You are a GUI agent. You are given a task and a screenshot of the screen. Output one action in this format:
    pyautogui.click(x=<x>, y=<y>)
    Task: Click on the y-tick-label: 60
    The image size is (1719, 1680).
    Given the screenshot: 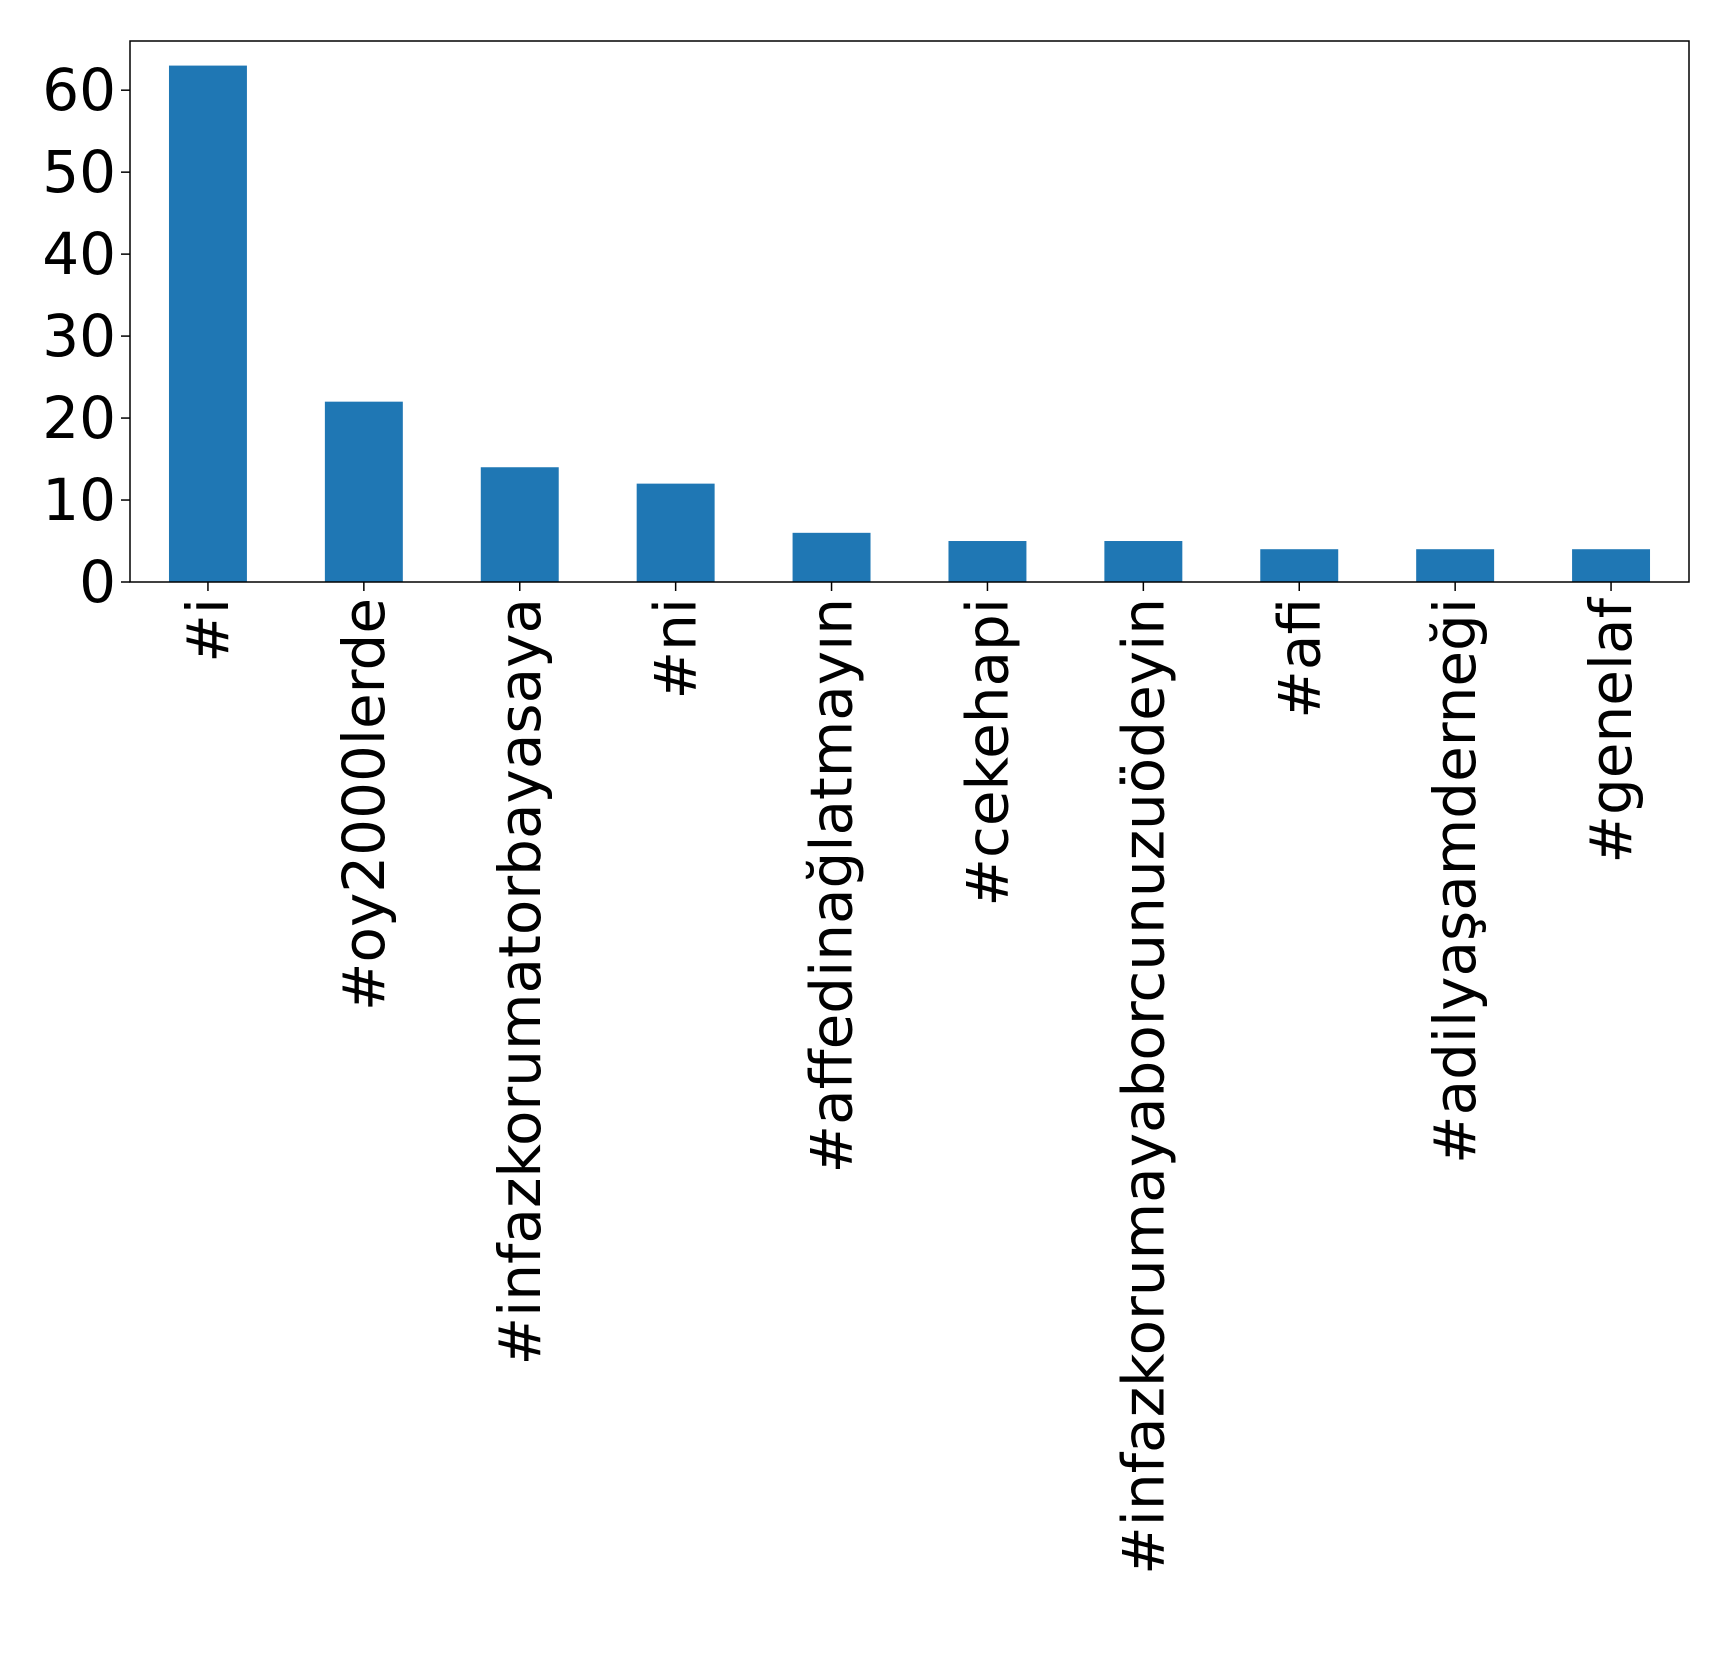 What is the action you would take?
    pyautogui.click(x=79, y=90)
    